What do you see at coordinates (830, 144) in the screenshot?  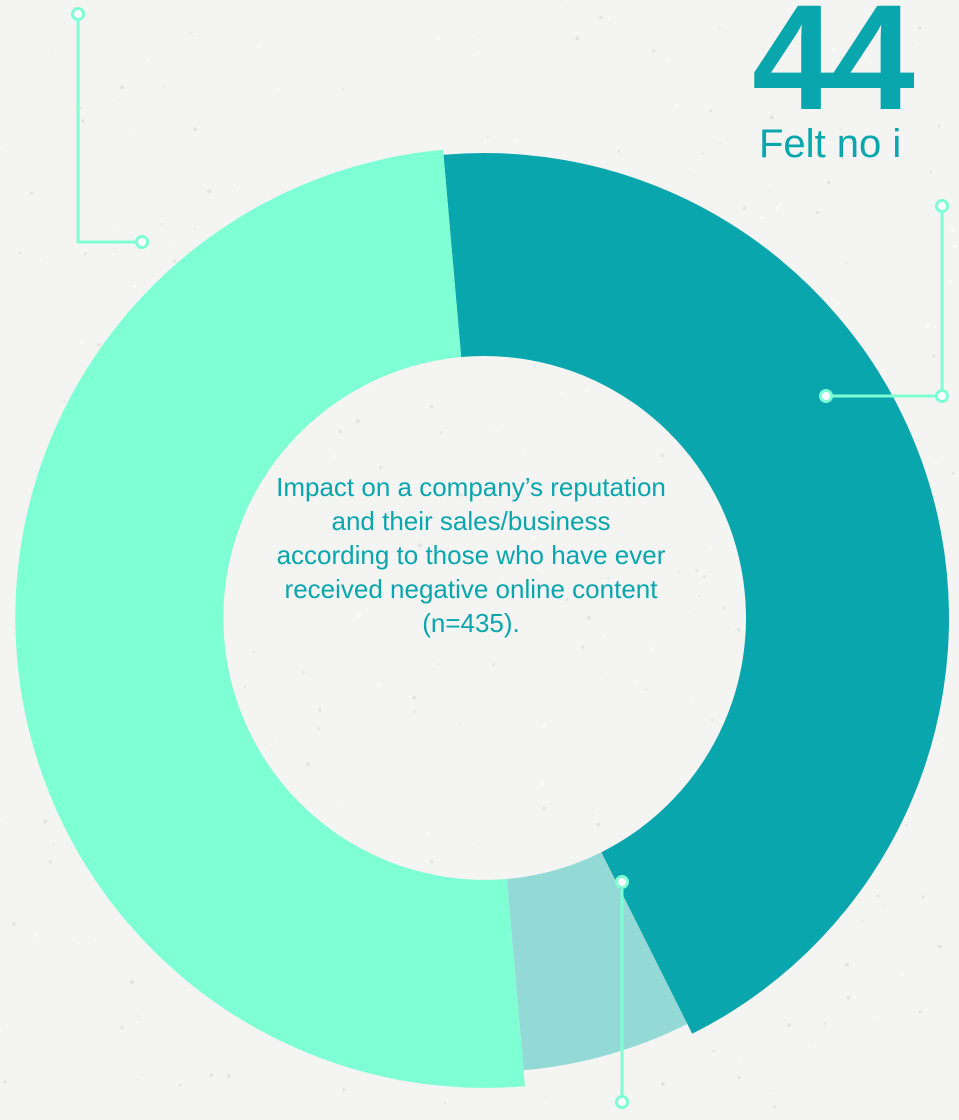 I see `callout-label-no-impact: Felt no i` at bounding box center [830, 144].